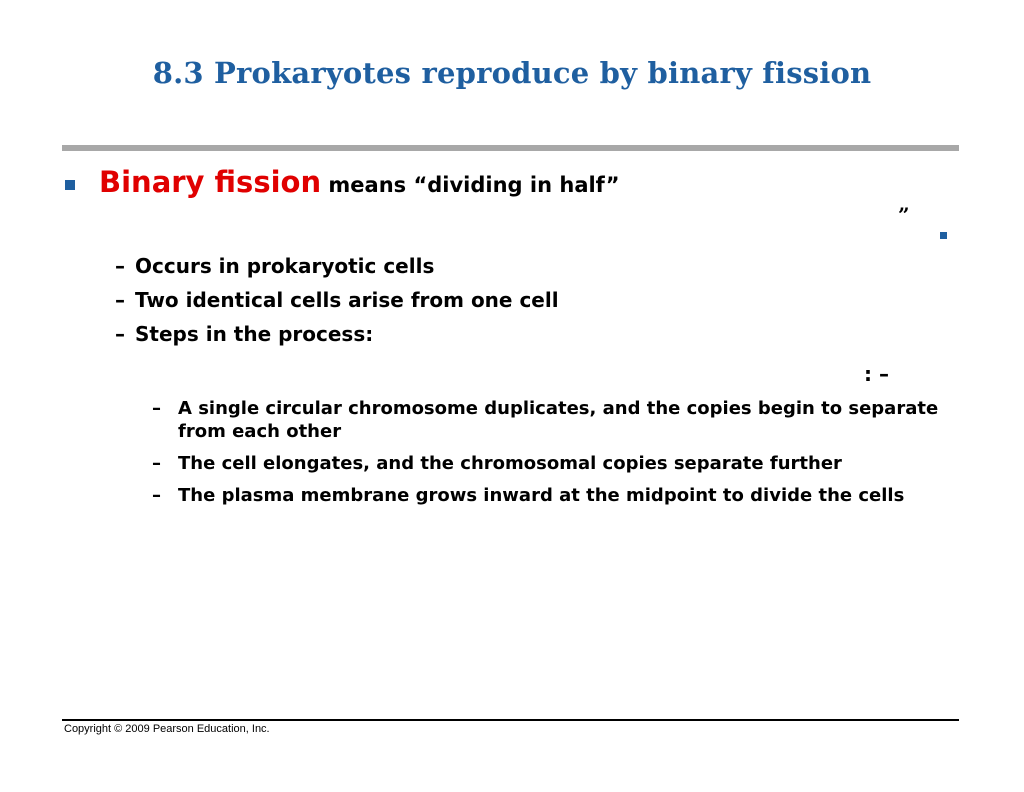 The width and height of the screenshot is (1024, 792). What do you see at coordinates (470, 185) in the screenshot?
I see `main-bullet-text: means “dividing in half”` at bounding box center [470, 185].